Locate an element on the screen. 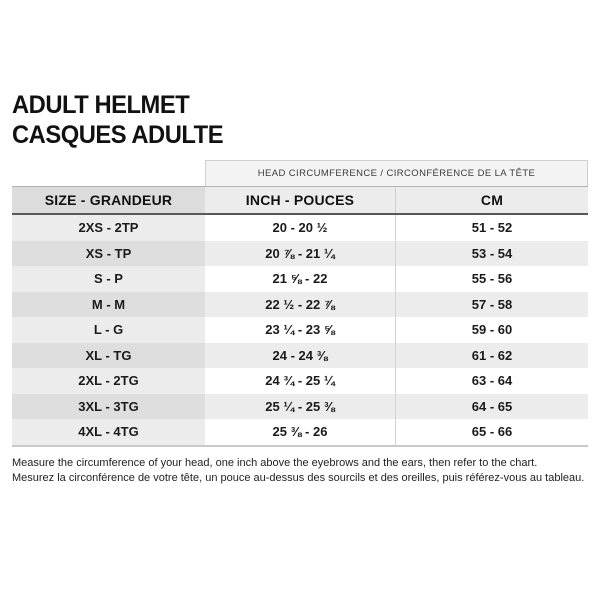 This screenshot has width=600, height=600. inch-cell: 20 - 20 ½ is located at coordinates (300, 228).